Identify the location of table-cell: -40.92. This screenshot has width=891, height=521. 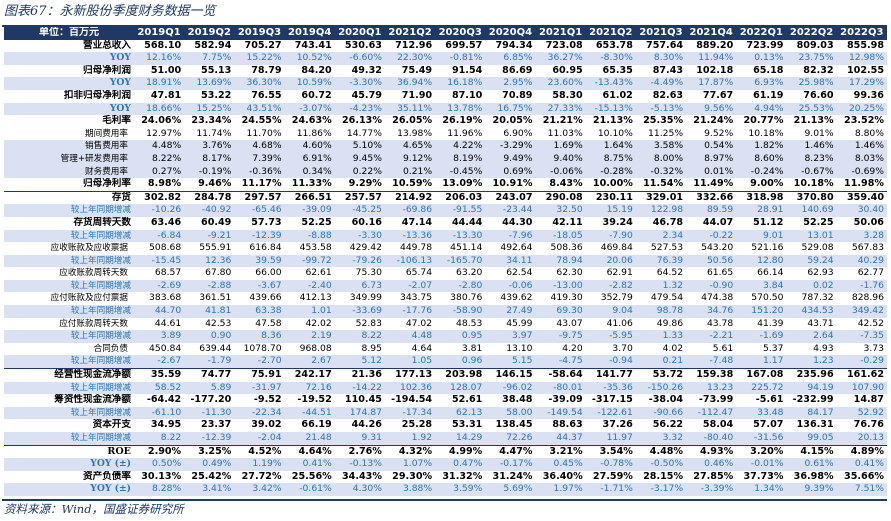
(209, 210).